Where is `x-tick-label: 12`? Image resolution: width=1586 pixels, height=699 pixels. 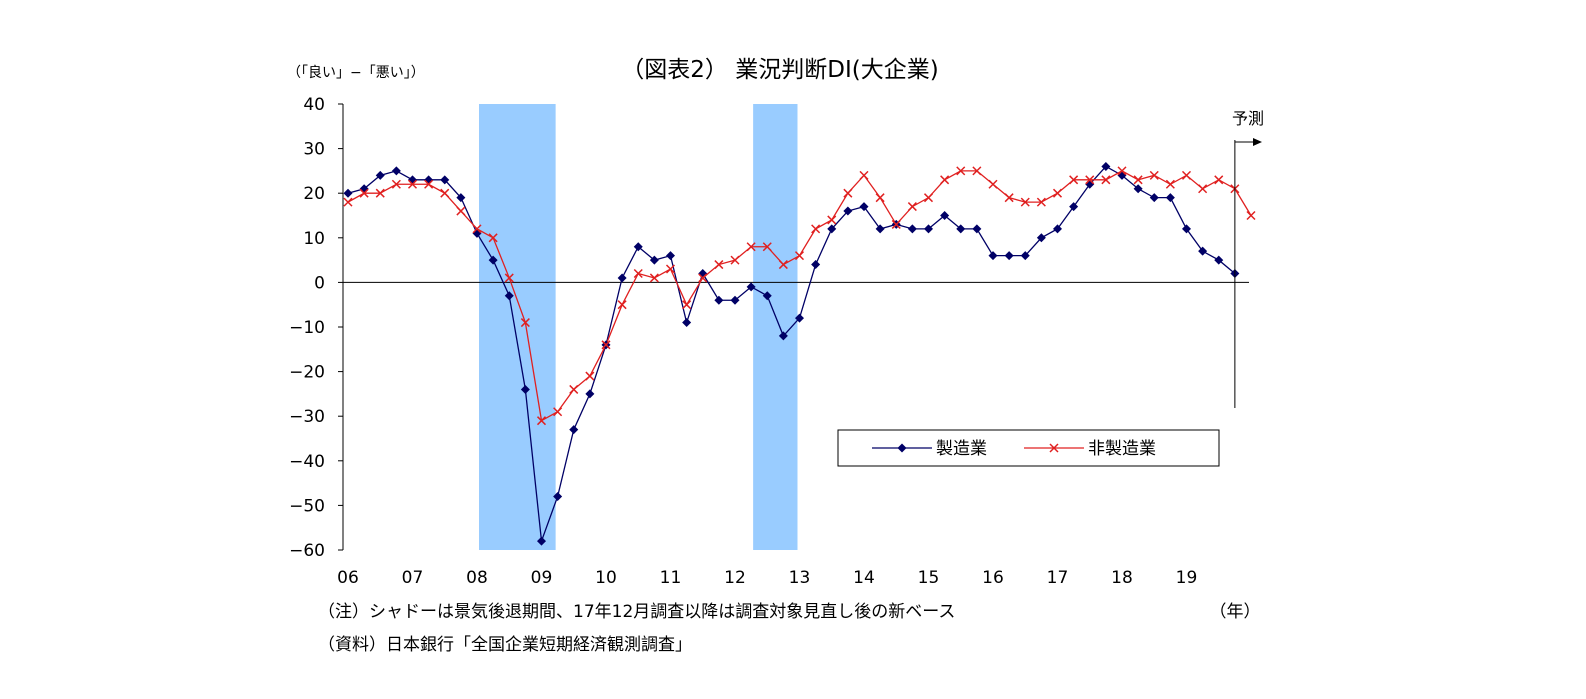
x-tick-label: 12 is located at coordinates (735, 578).